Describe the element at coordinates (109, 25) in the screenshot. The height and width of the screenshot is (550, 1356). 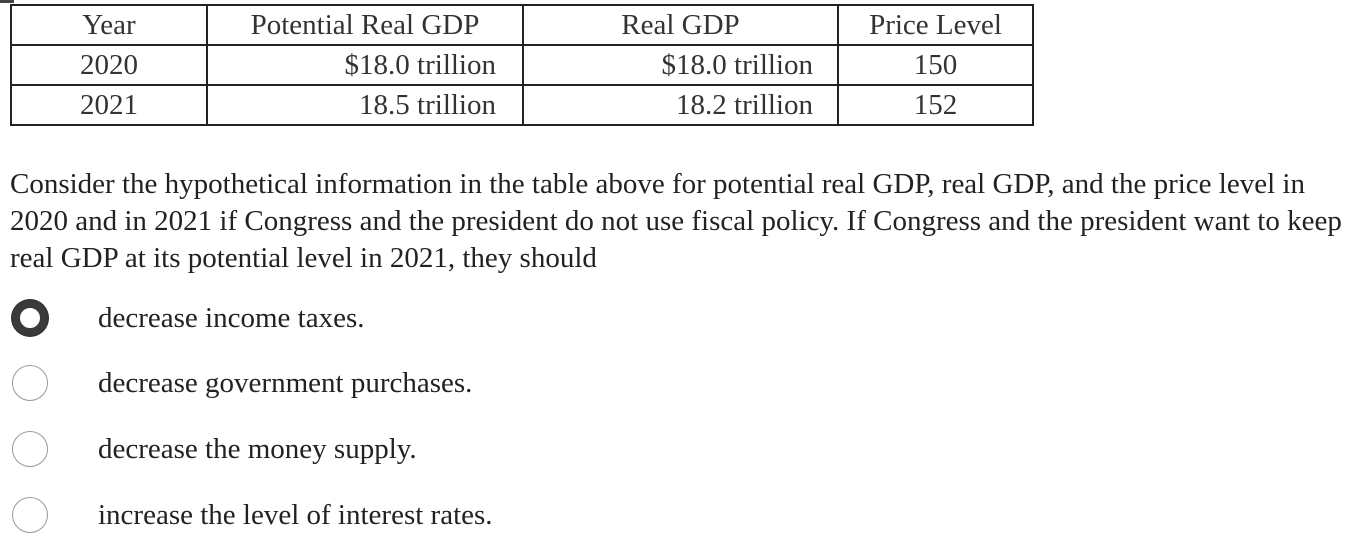
I see `header-year: Year` at that location.